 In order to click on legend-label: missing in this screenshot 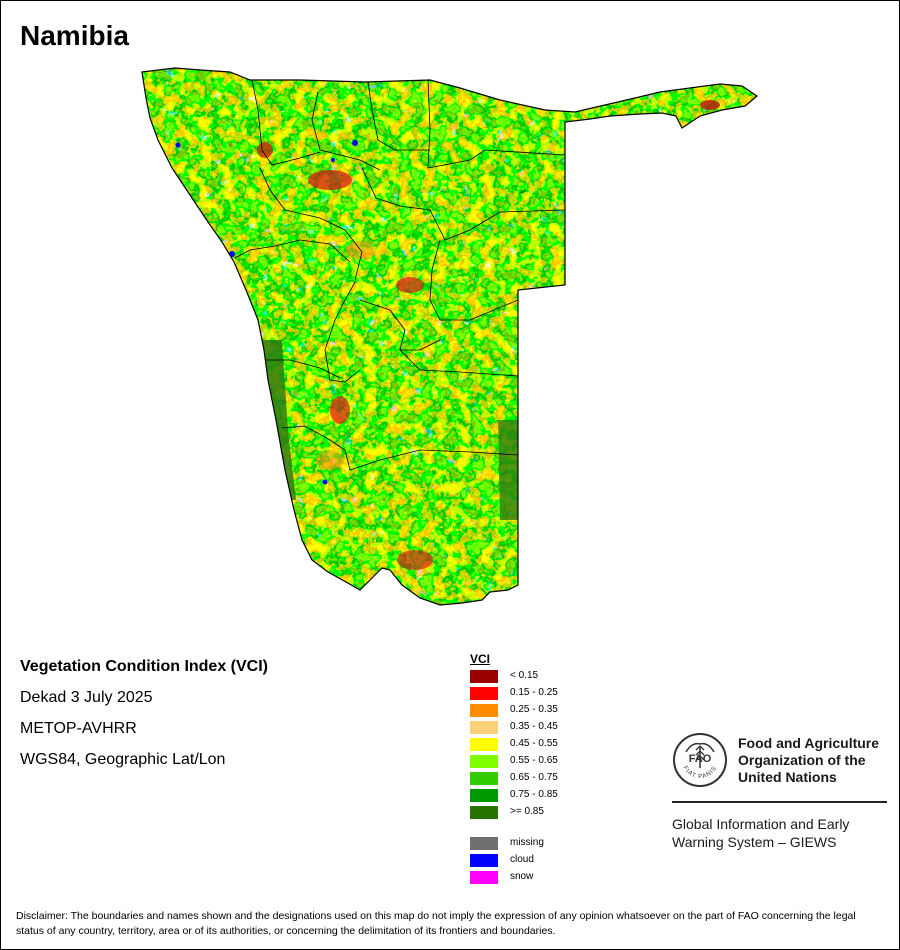, I will do `click(527, 842)`.